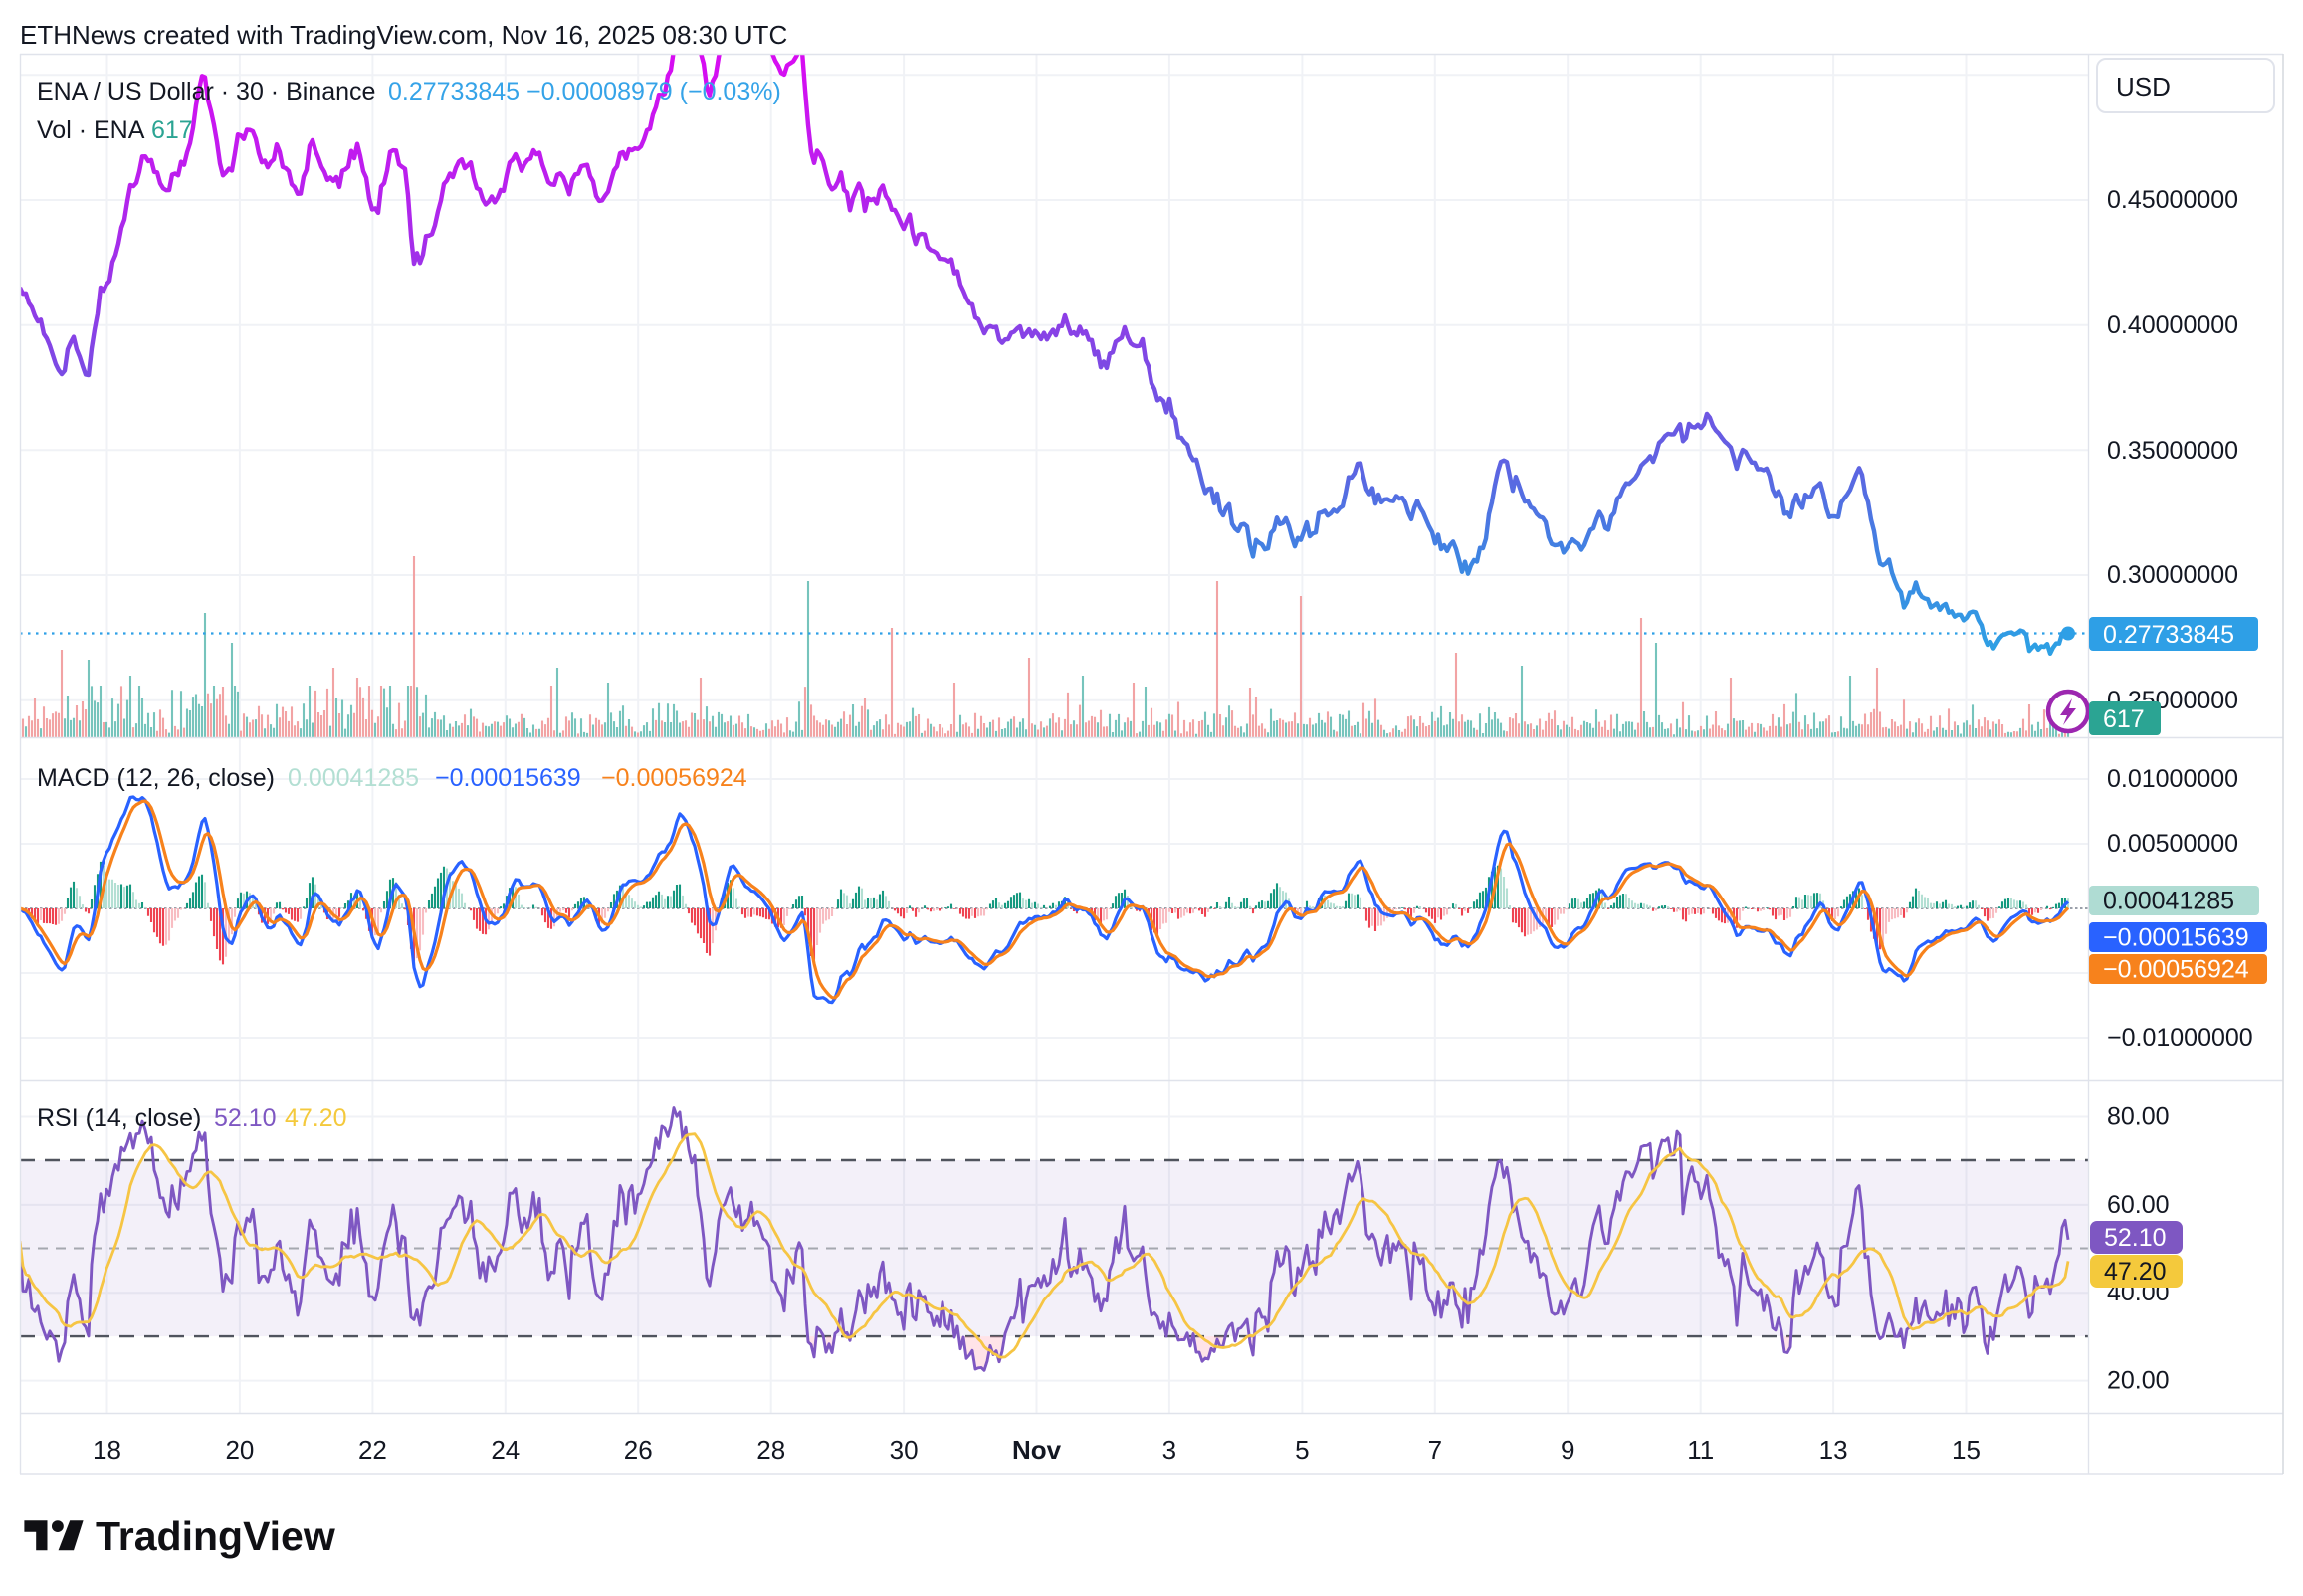 The width and height of the screenshot is (2303, 1596). I want to click on svg-text: 0.27733845, so click(2169, 635).